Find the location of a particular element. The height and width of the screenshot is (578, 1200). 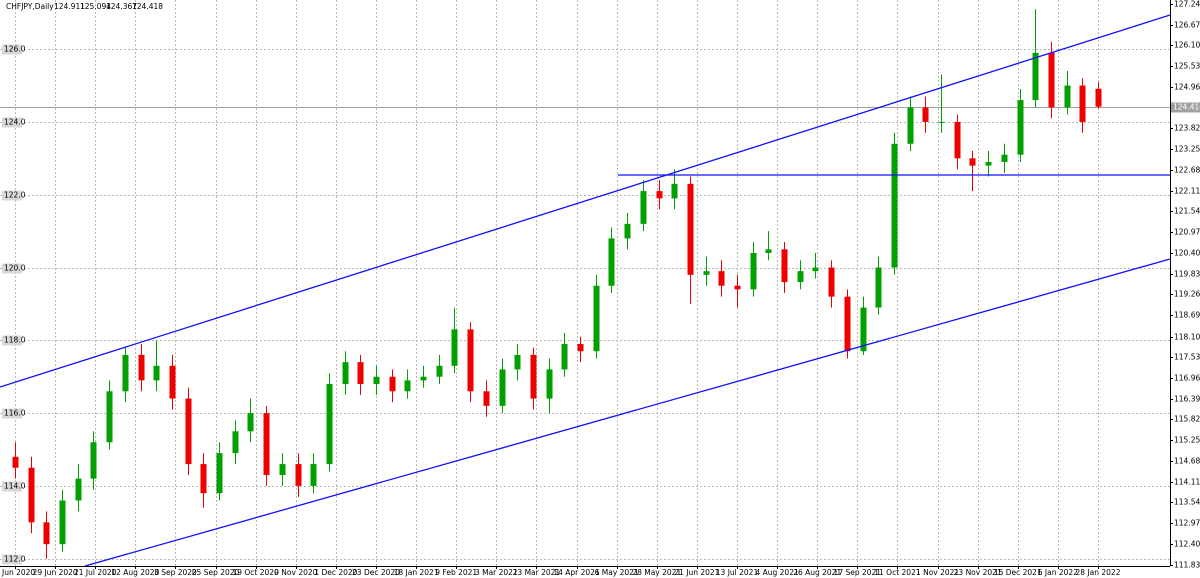

x-tick-label: 4 Aug 2021 is located at coordinates (776, 572).